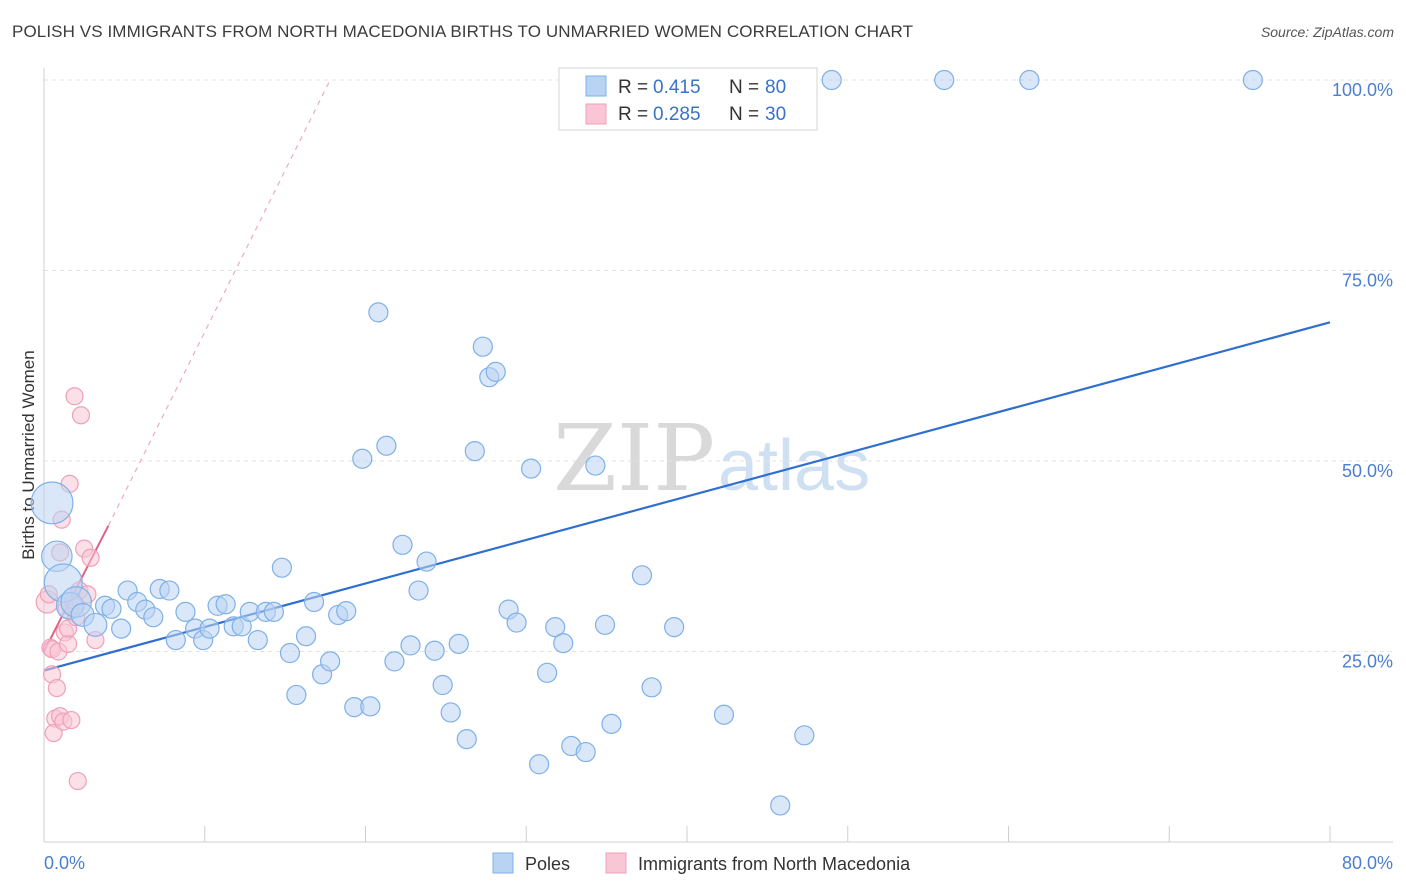 This screenshot has height=892, width=1406. I want to click on legend-r-value-2: 0.285, so click(677, 114).